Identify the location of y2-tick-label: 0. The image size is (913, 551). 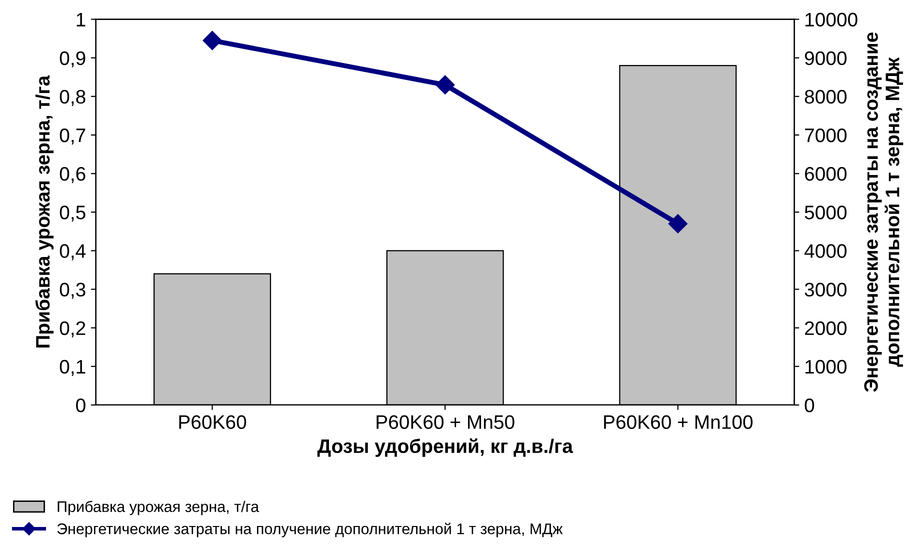
(809, 405).